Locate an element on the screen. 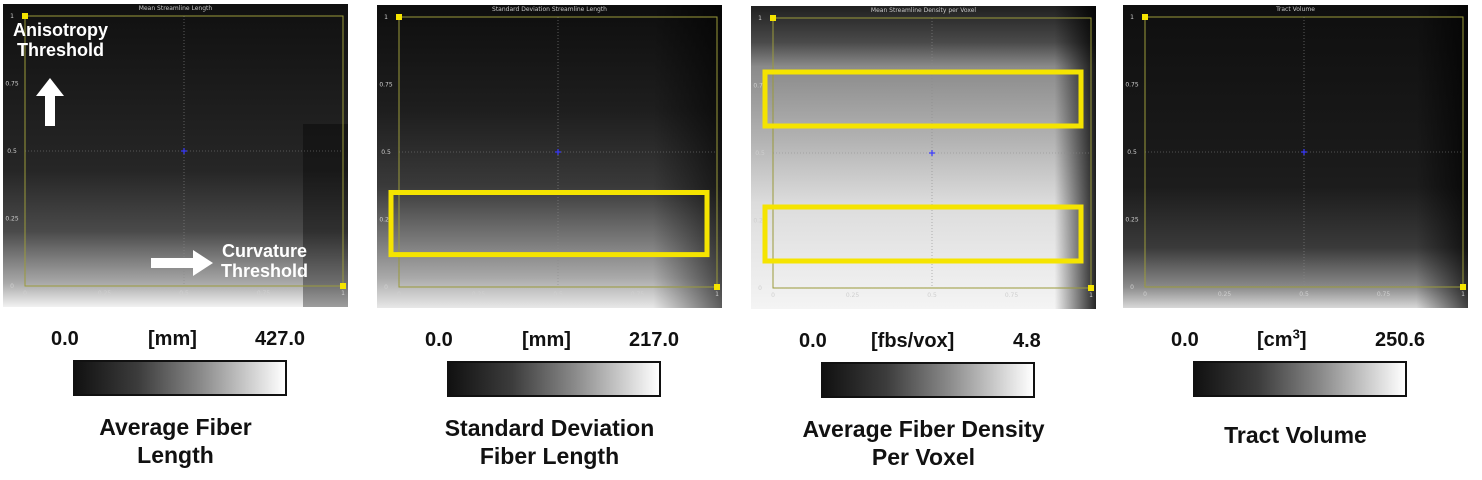 The image size is (1482, 480). panel-label: Average Fiber Length is located at coordinates (175, 441).